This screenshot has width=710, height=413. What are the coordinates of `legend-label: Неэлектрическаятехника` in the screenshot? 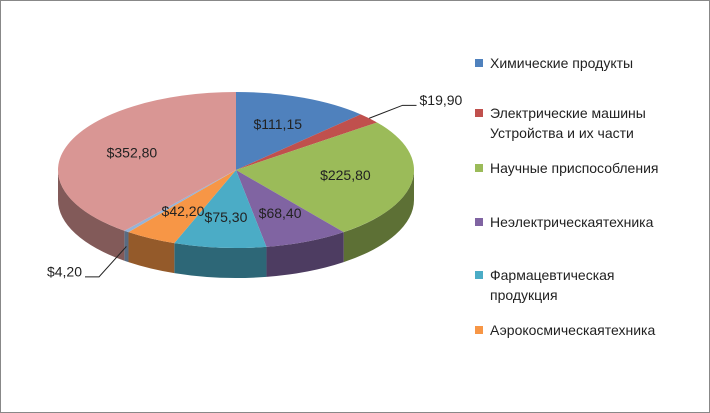 It's located at (572, 222).